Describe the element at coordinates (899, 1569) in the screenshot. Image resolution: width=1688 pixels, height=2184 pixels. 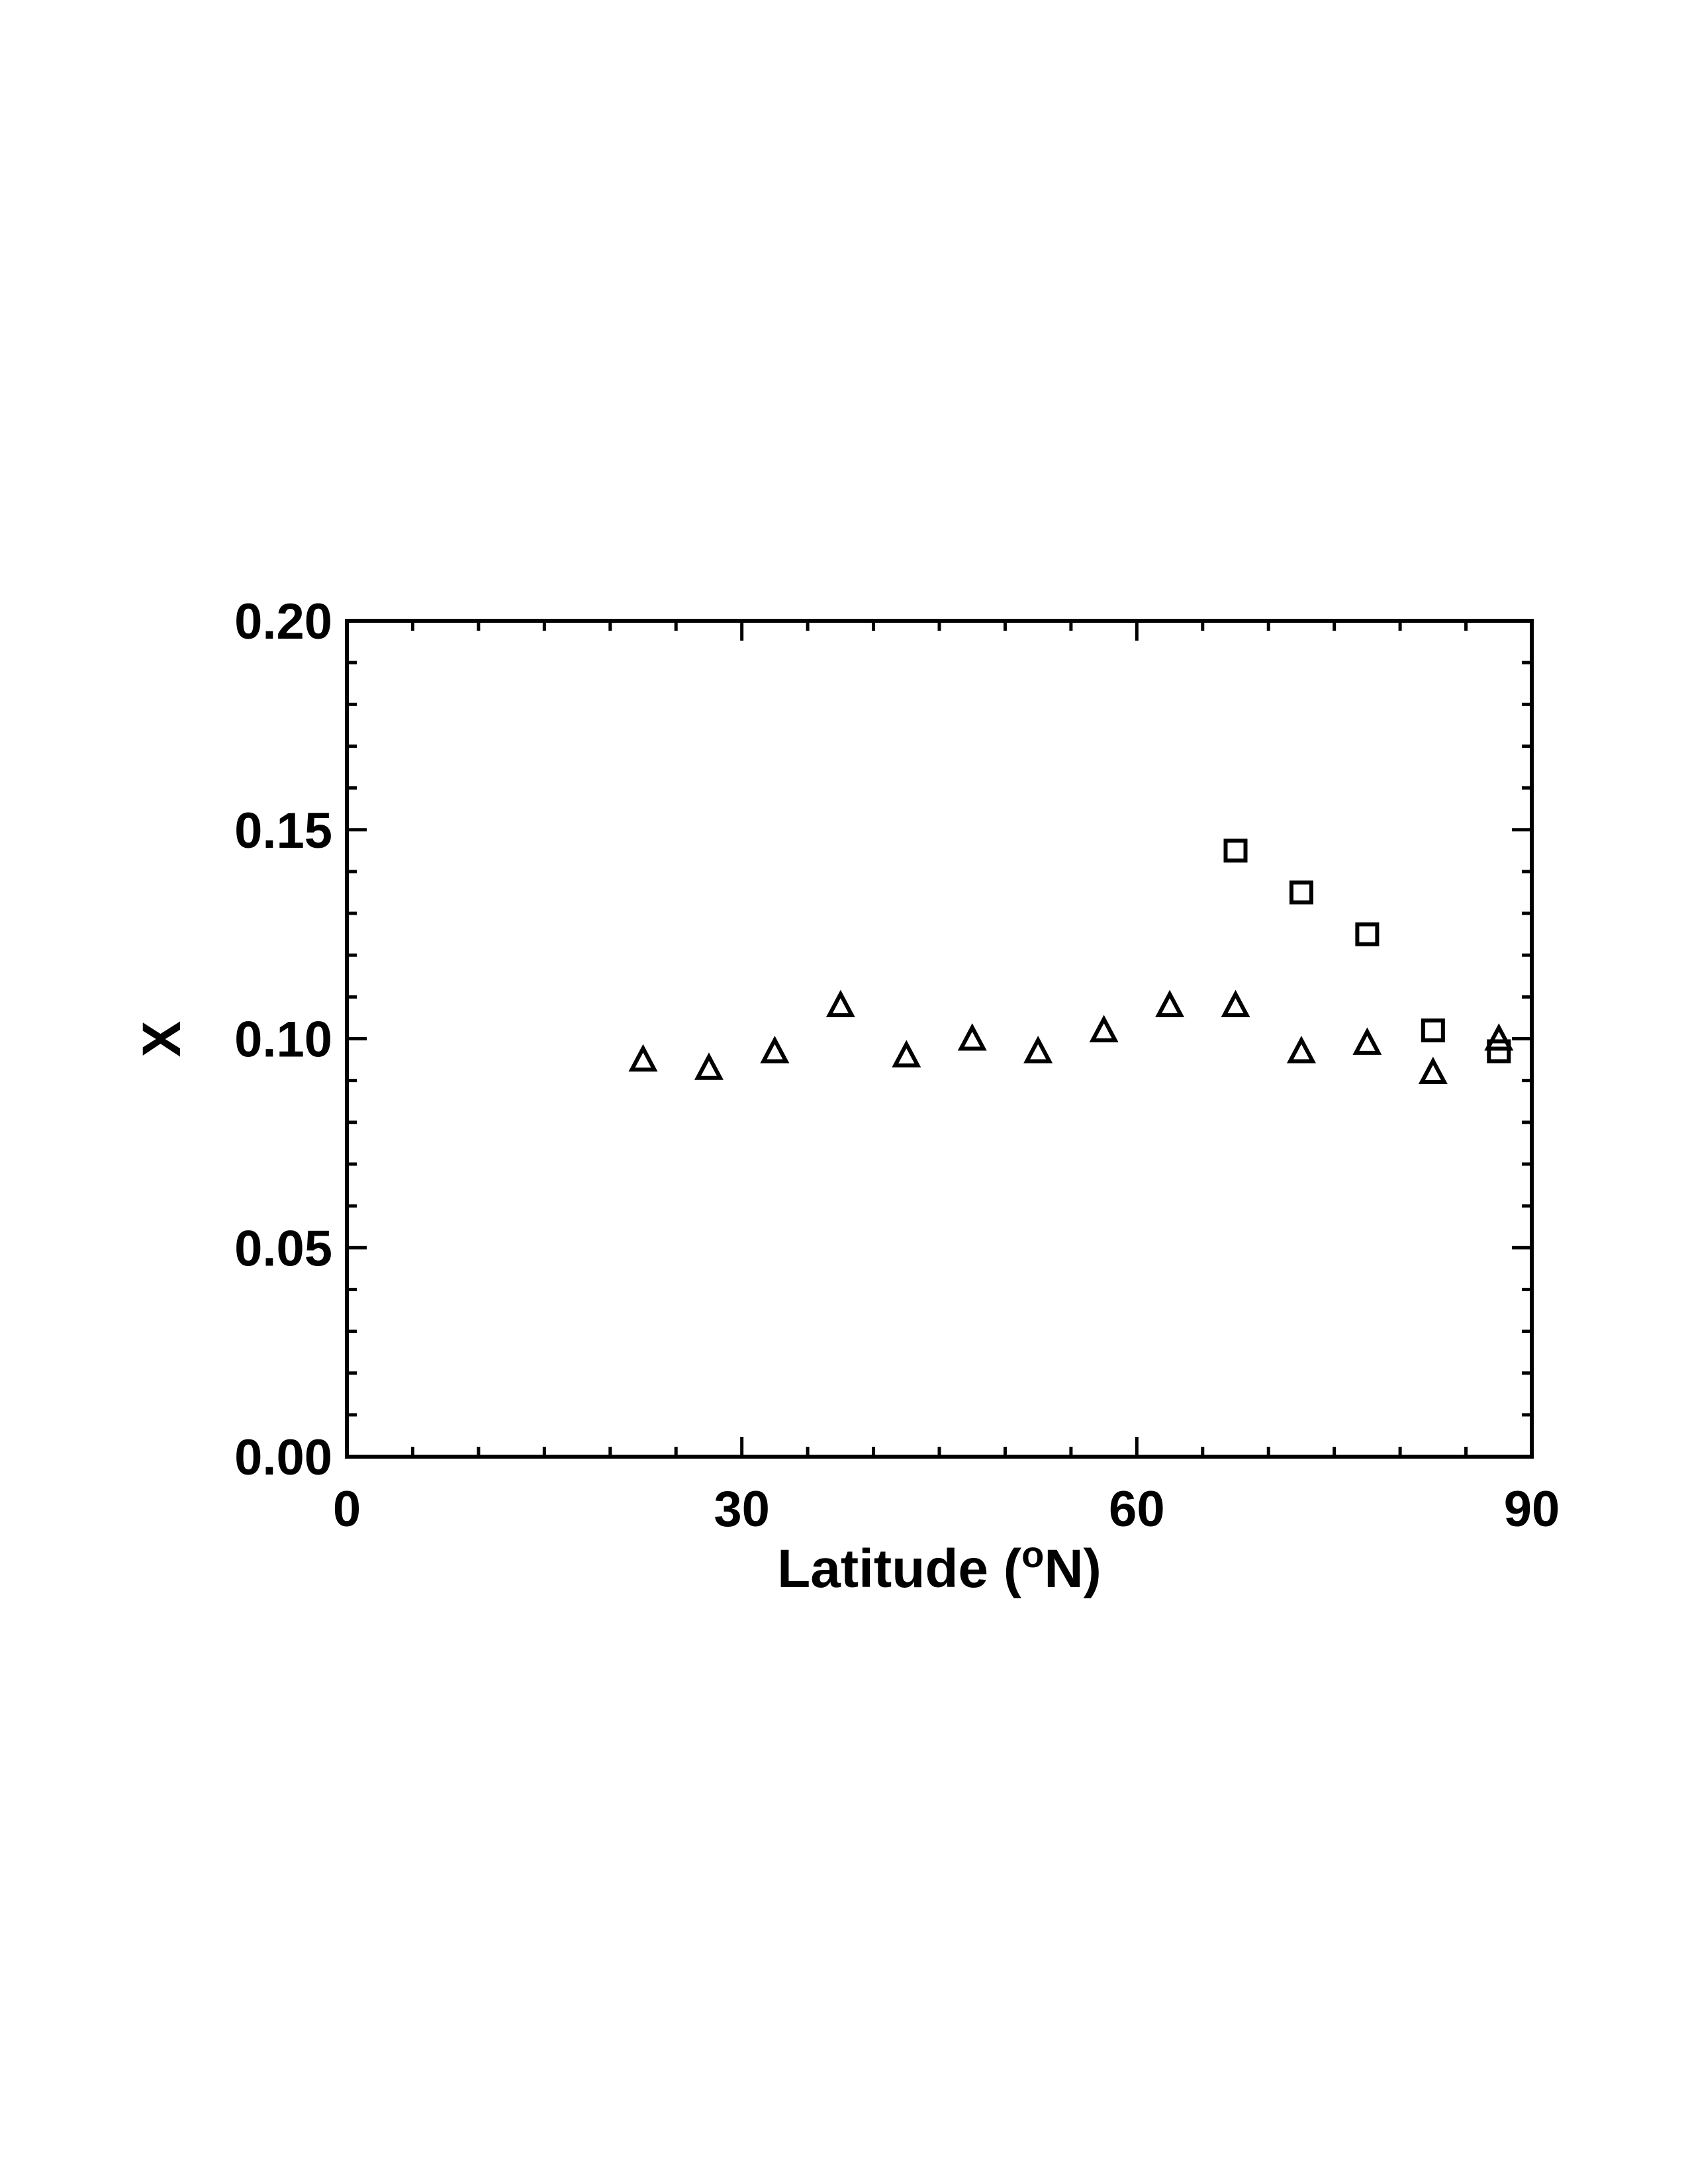
I see `x-axis-title-text: Latitude (` at that location.